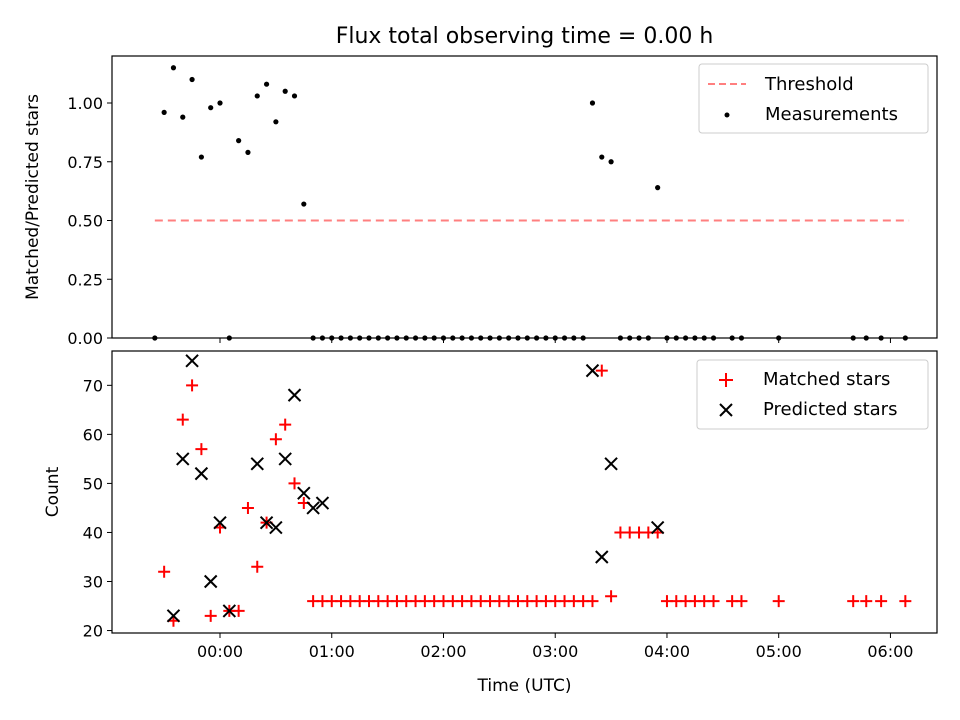 The height and width of the screenshot is (720, 960). What do you see at coordinates (727, 115) in the screenshot?
I see `measurements-legend-marker` at bounding box center [727, 115].